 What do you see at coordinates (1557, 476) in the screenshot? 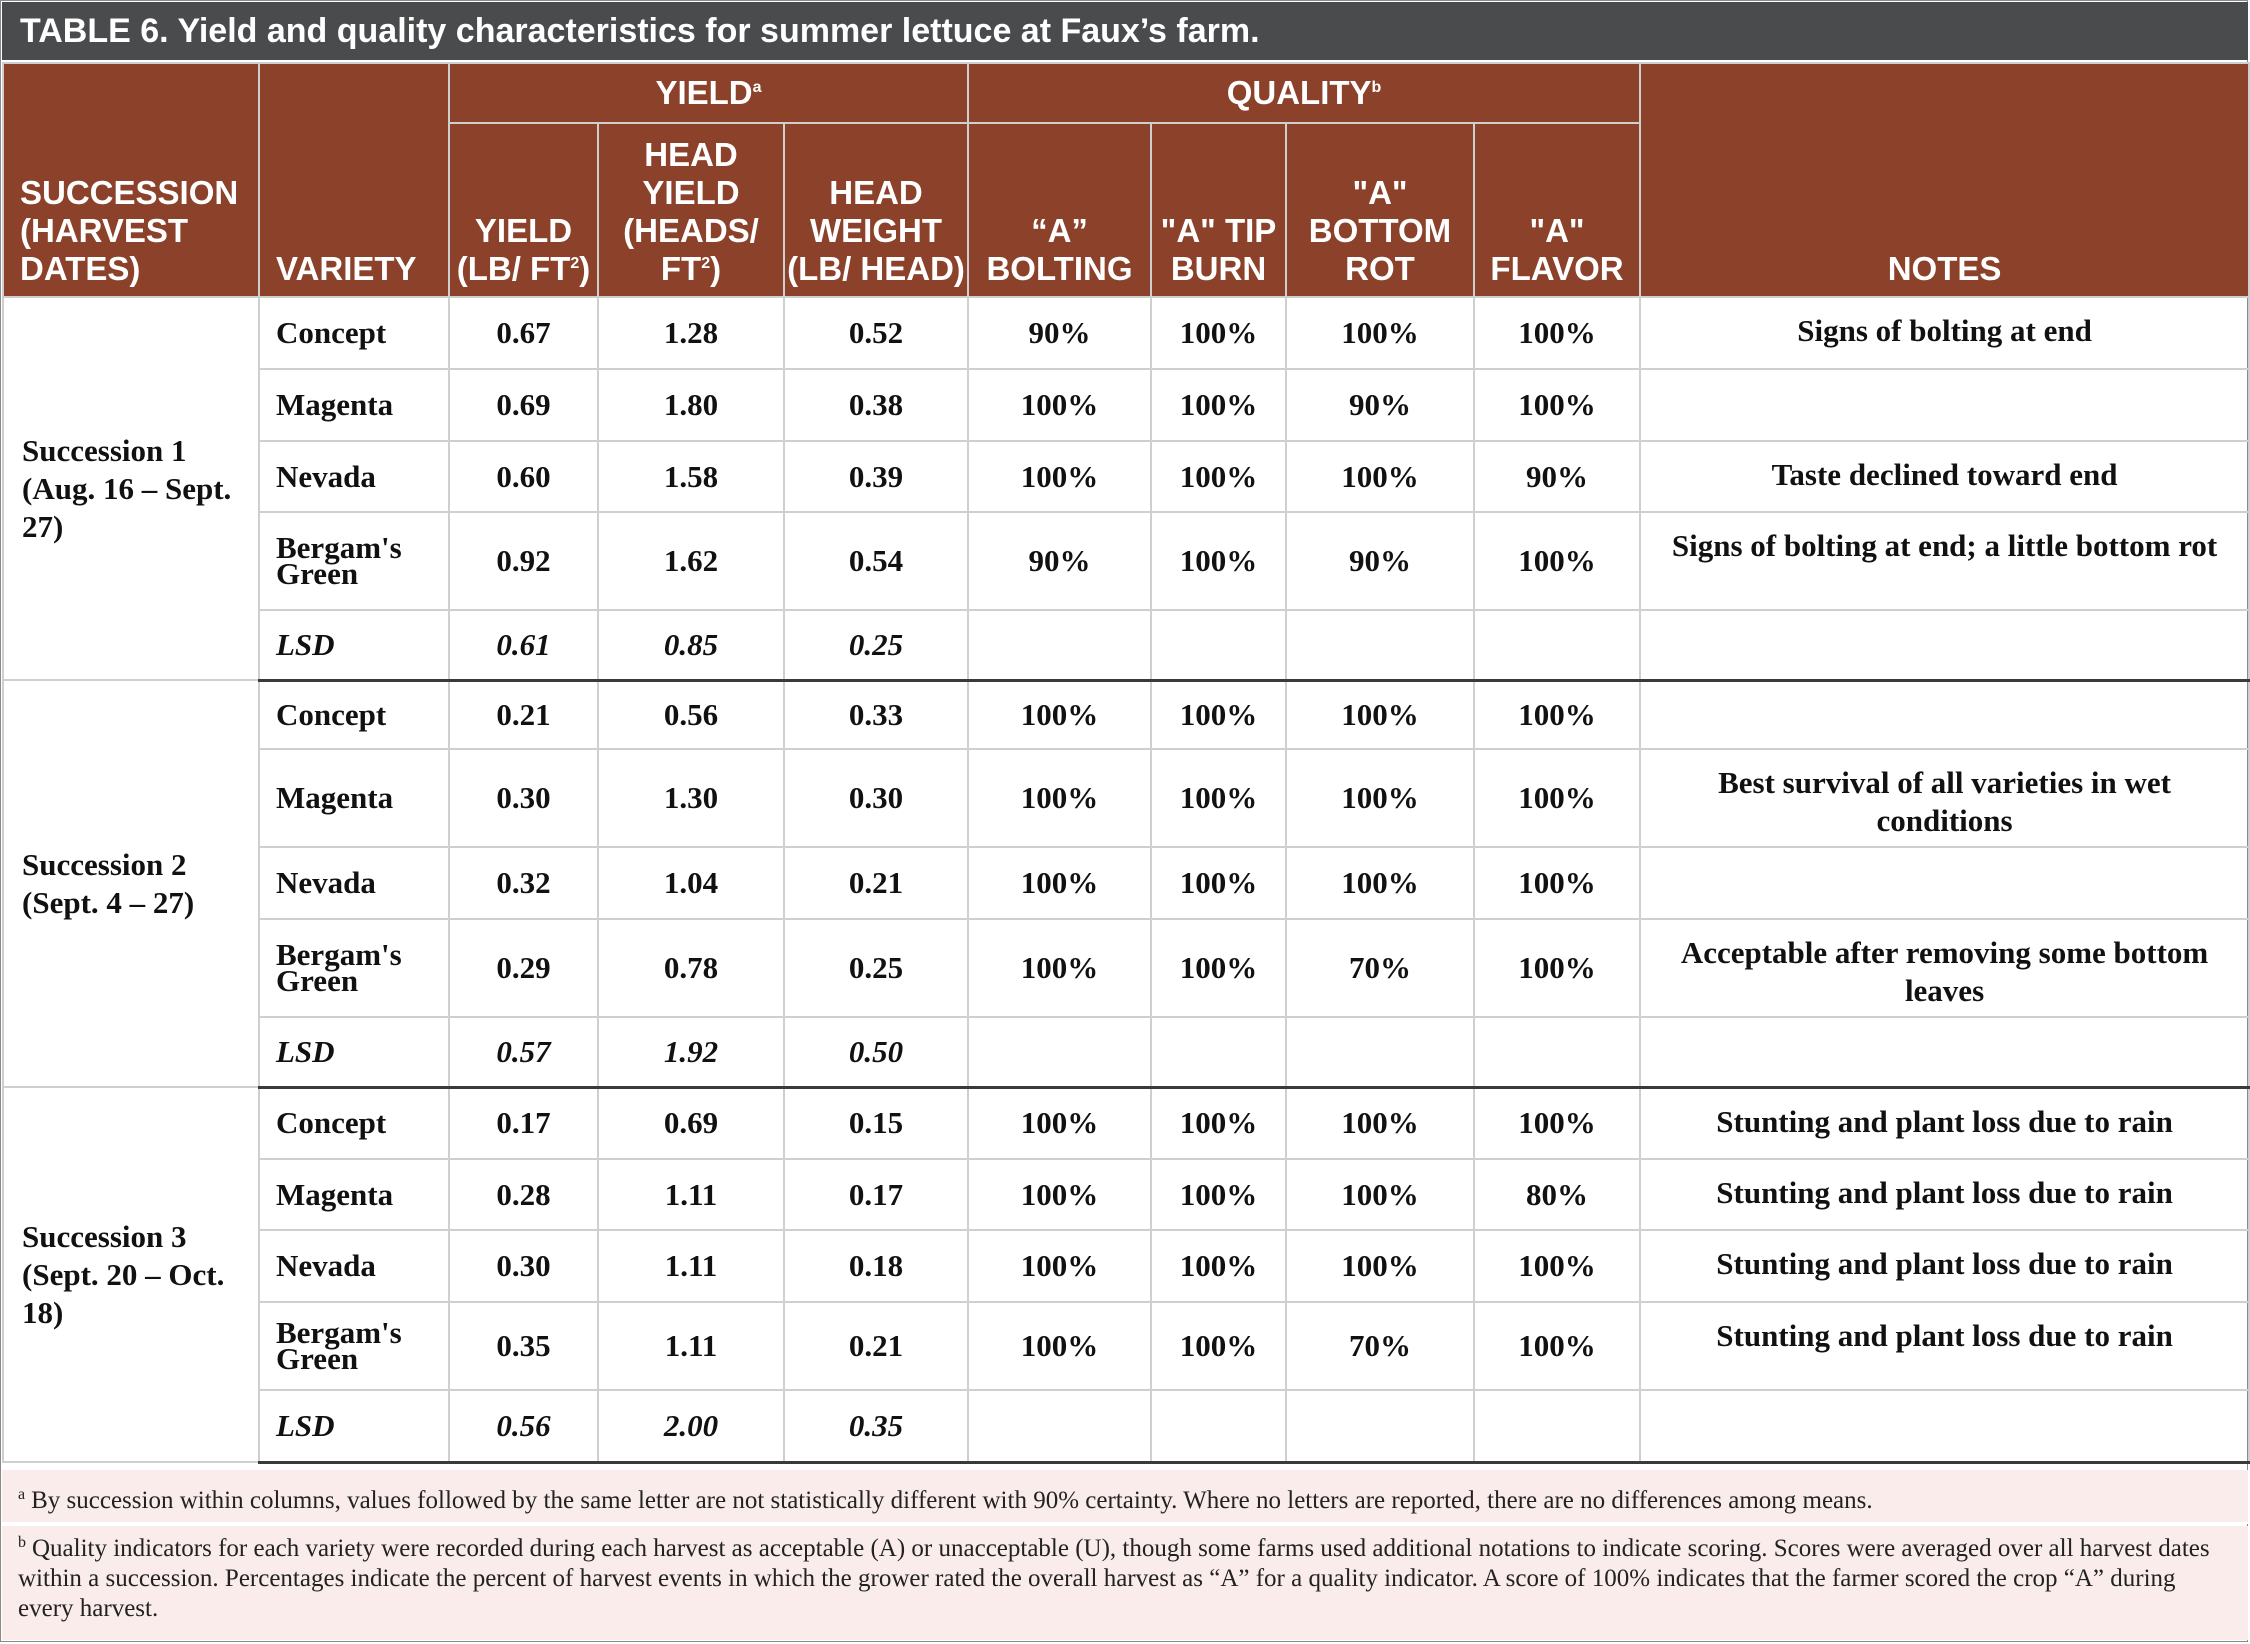
I see `flavor-cell: 90%` at bounding box center [1557, 476].